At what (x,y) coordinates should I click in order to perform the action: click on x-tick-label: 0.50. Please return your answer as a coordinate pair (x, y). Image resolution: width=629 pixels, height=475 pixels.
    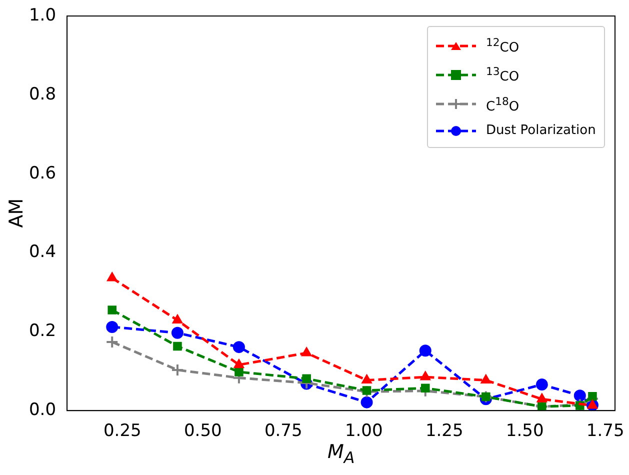
    Looking at the image, I should click on (203, 431).